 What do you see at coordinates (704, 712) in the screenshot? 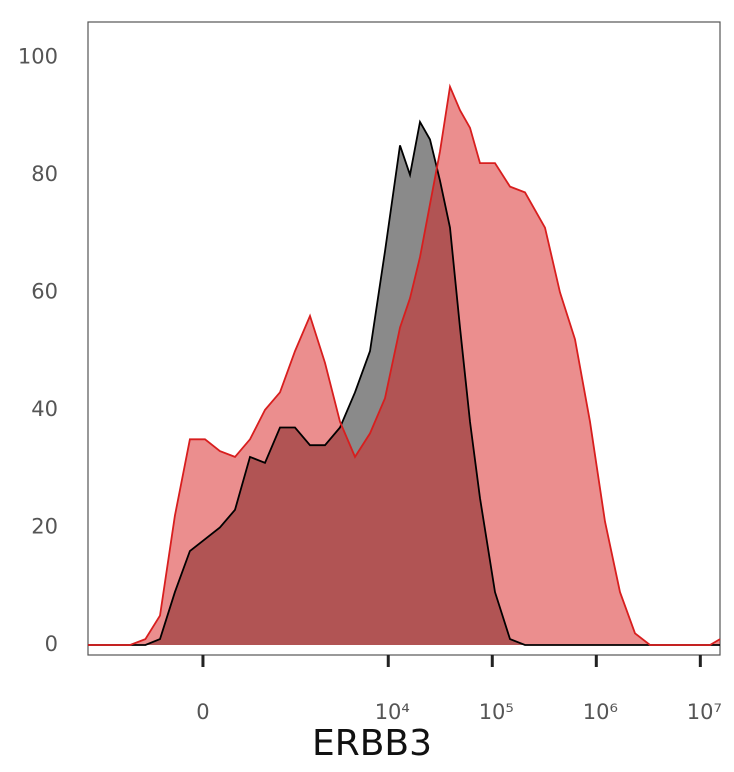
I see `x-tick-label: 10⁷` at bounding box center [704, 712].